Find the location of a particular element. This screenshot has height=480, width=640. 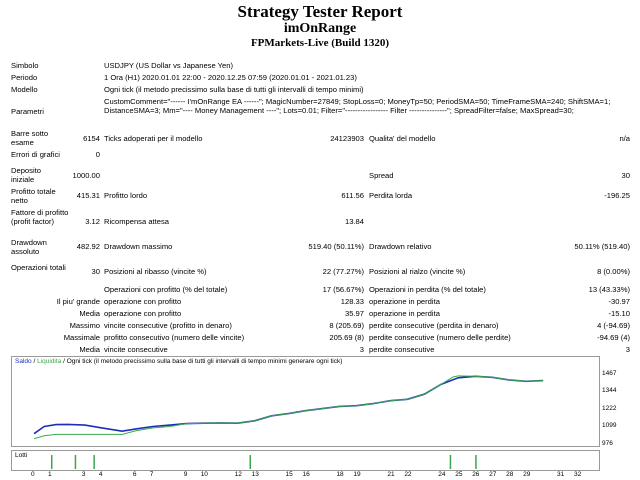

x-tick-label: 24 is located at coordinates (442, 474).